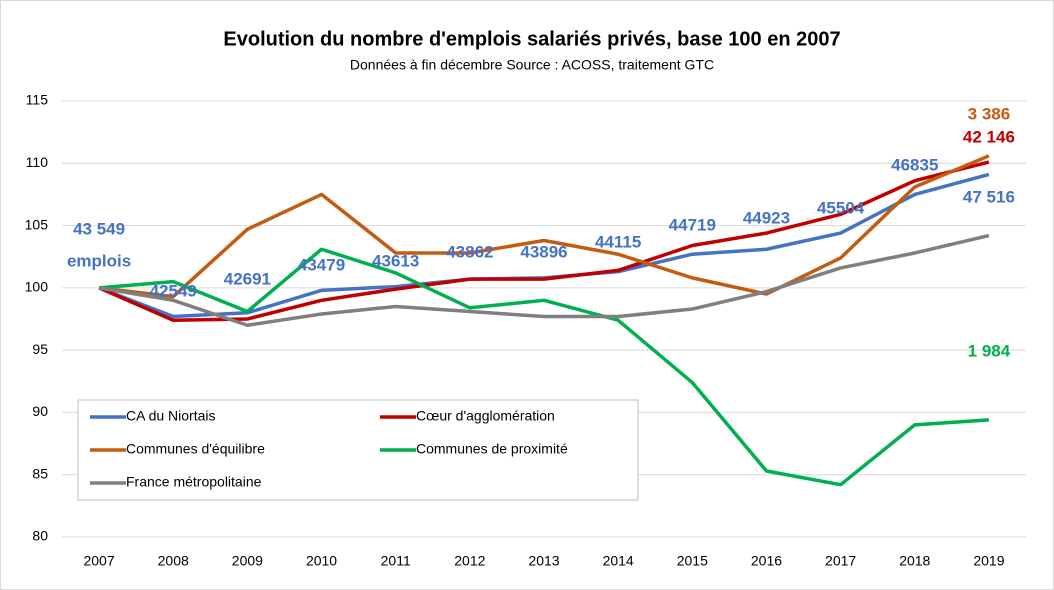 This screenshot has height=590, width=1054. I want to click on annotation: 3 386, so click(989, 113).